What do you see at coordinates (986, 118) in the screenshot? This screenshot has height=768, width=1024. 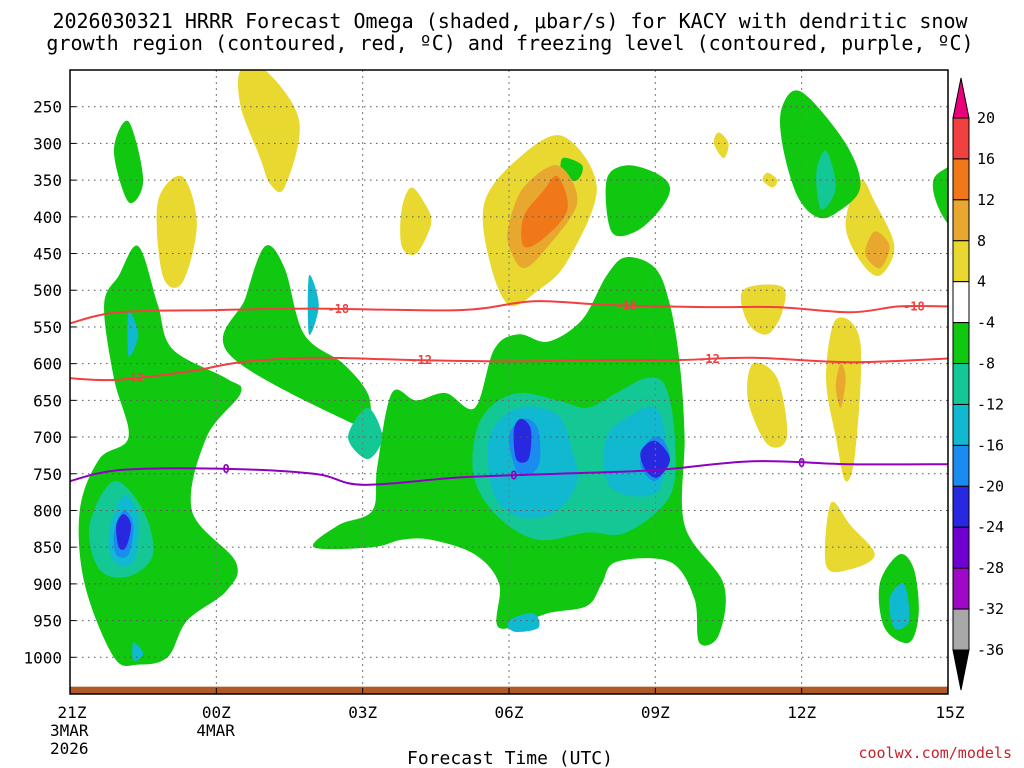 I see `colorbar-label: 20` at bounding box center [986, 118].